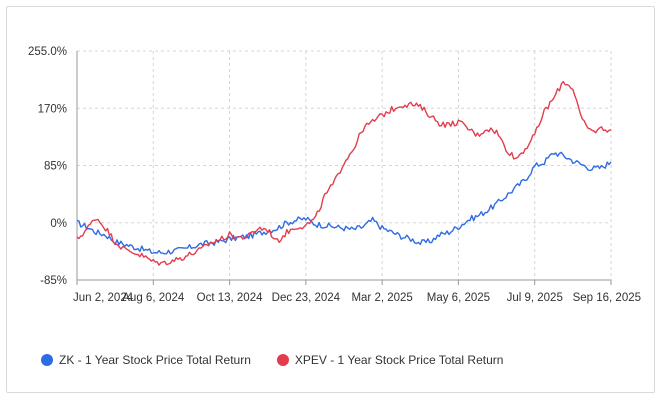  Describe the element at coordinates (155, 360) in the screenshot. I see `legend-label-zk: ZK - 1 Year Stock Price Total Return` at that location.